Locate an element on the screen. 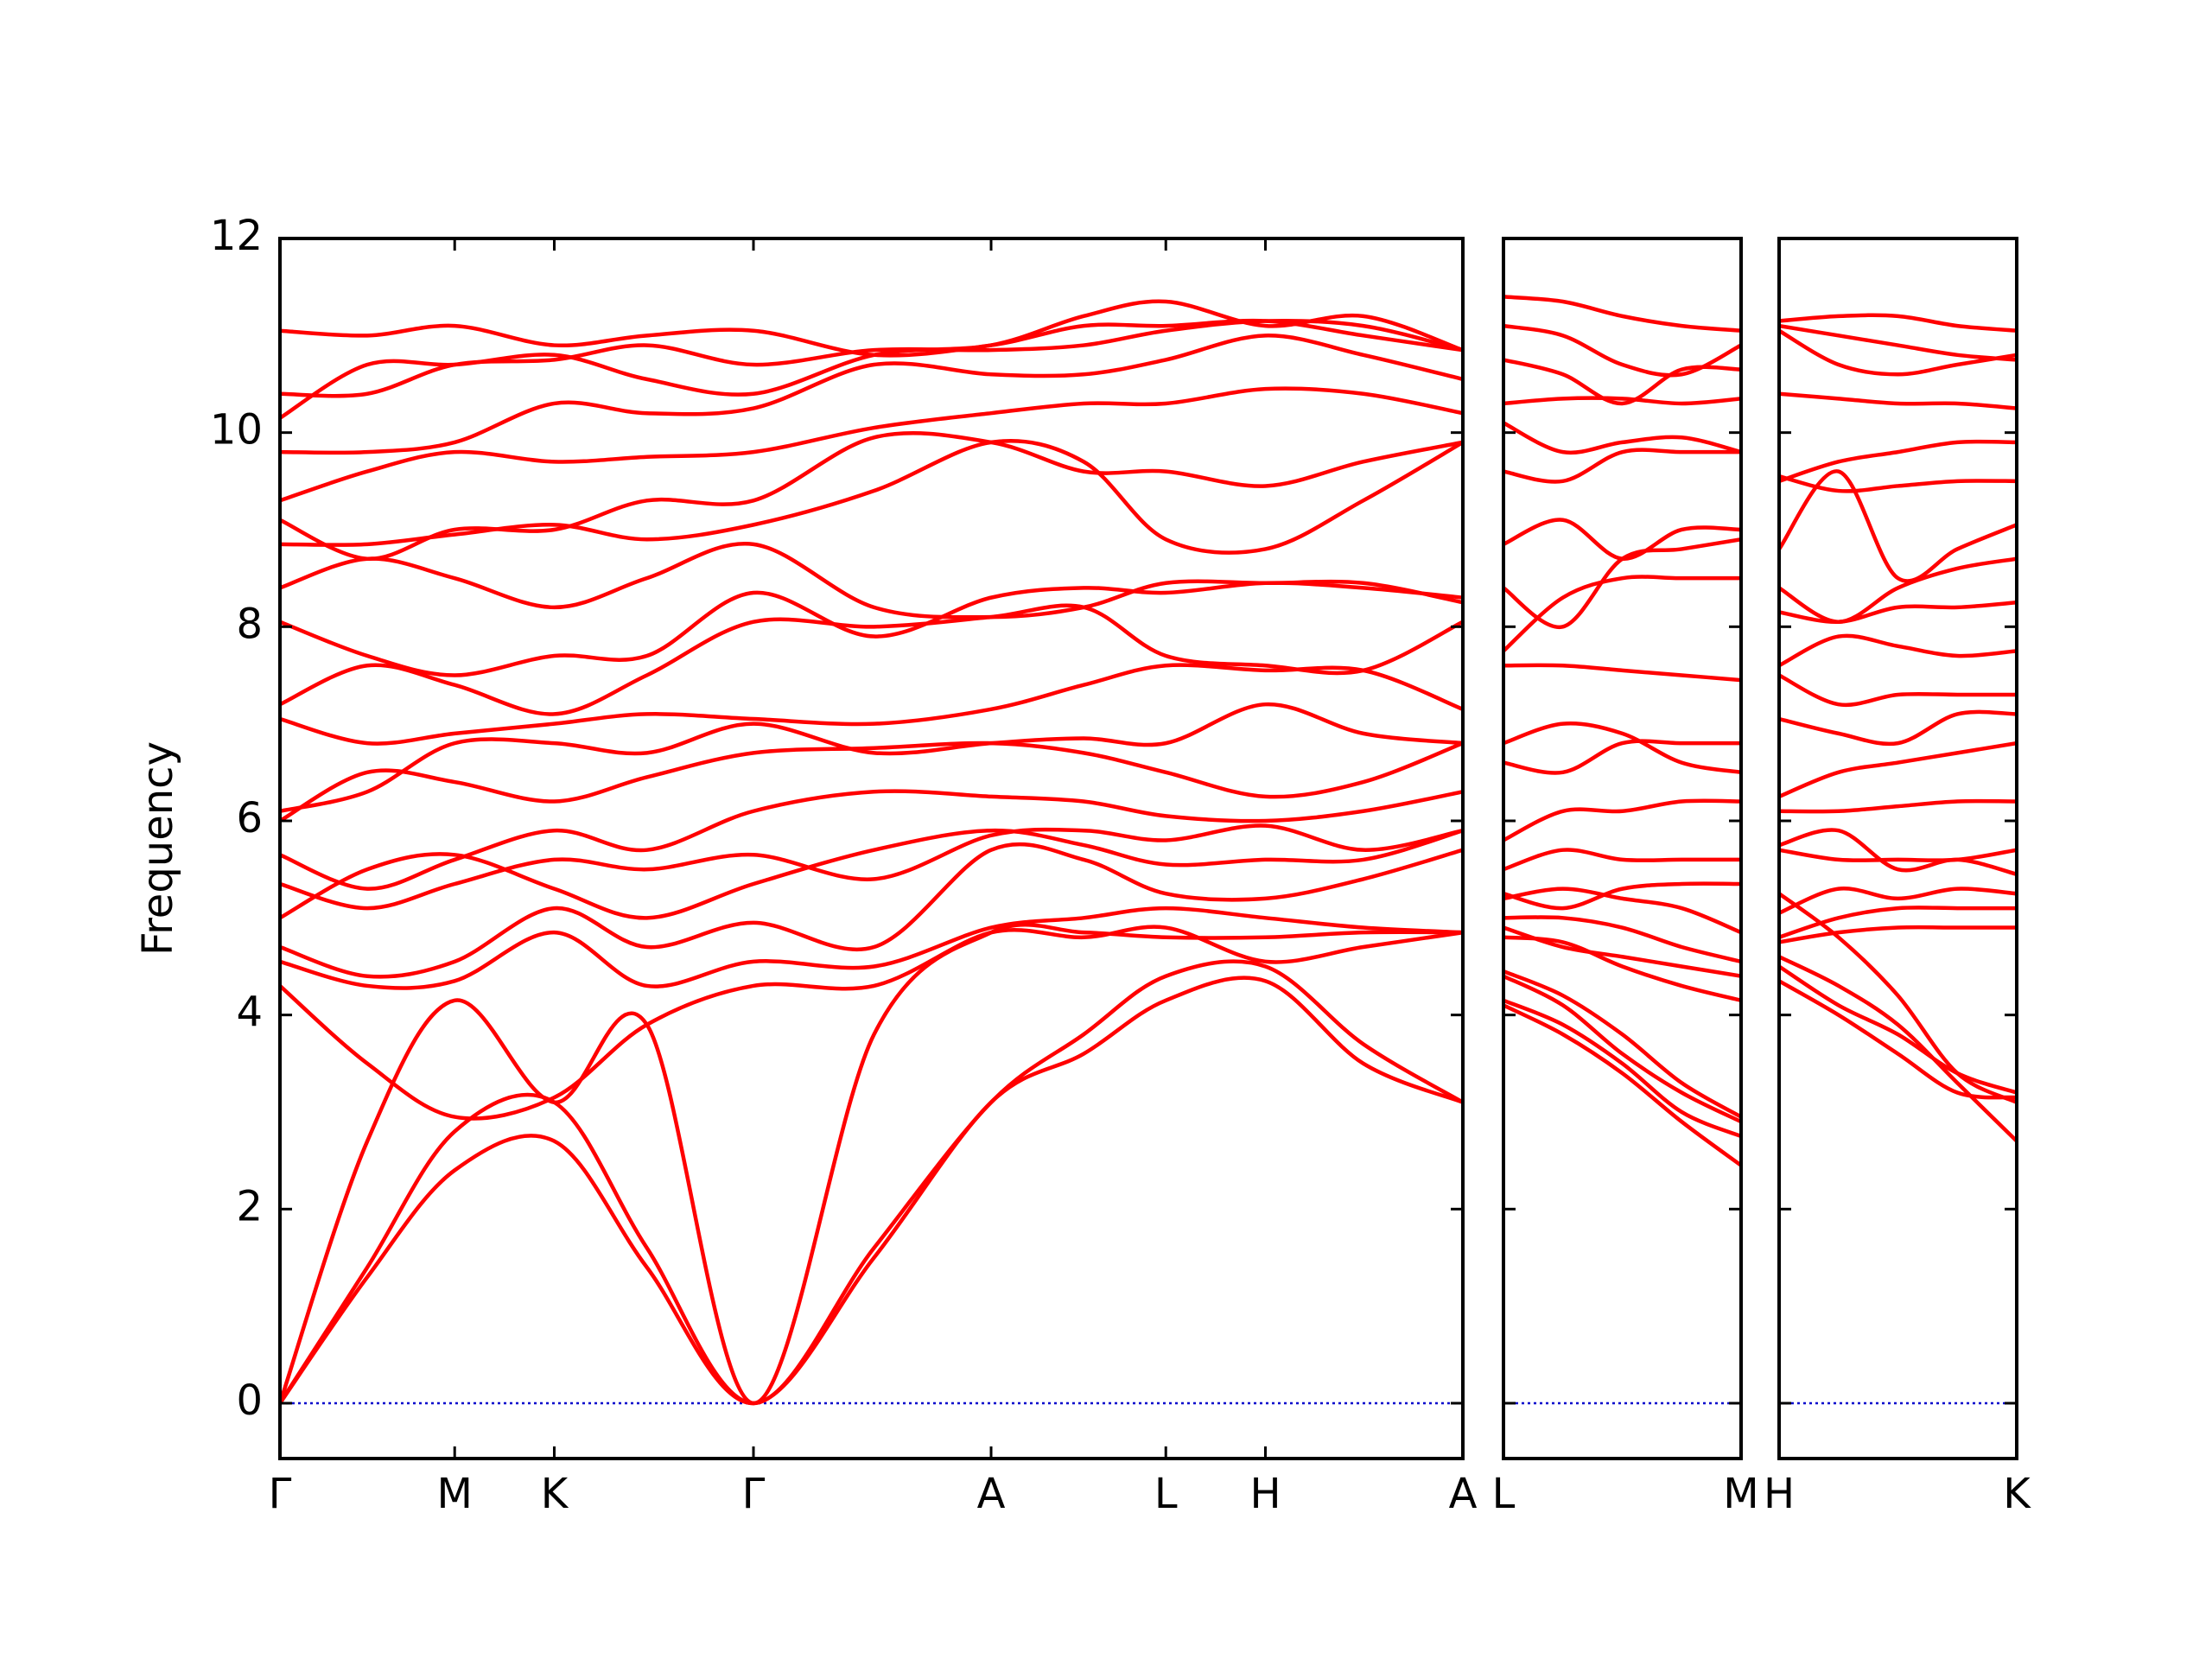 The image size is (2212, 1659). y-tick-label: 12 is located at coordinates (236, 236).